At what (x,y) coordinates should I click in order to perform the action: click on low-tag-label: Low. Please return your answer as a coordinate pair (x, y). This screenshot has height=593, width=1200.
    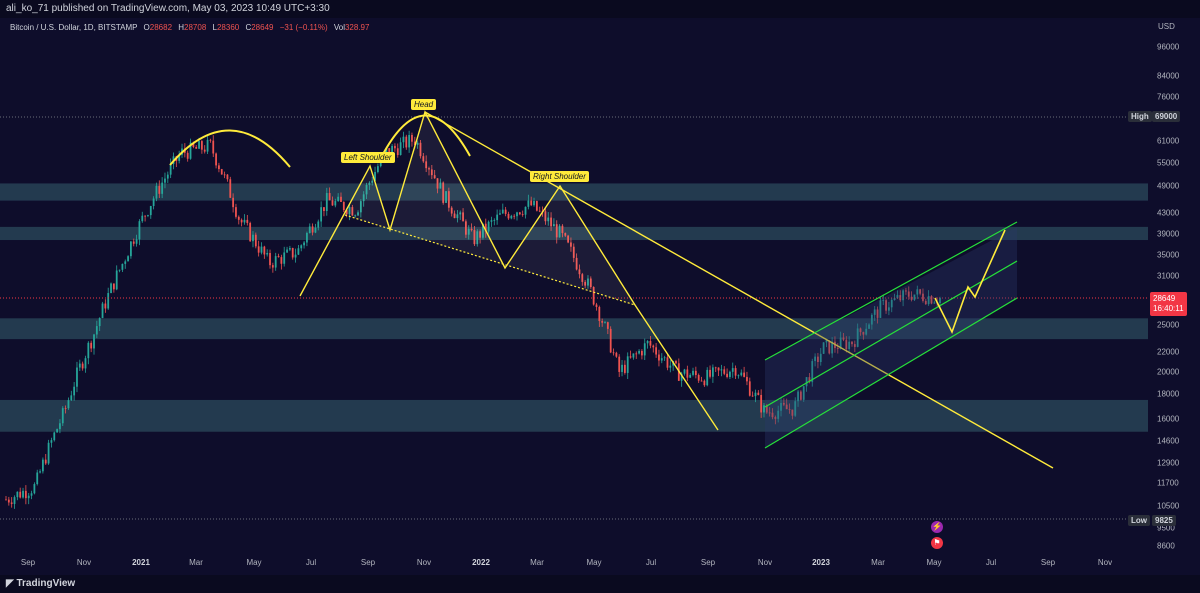
    Looking at the image, I should click on (1139, 520).